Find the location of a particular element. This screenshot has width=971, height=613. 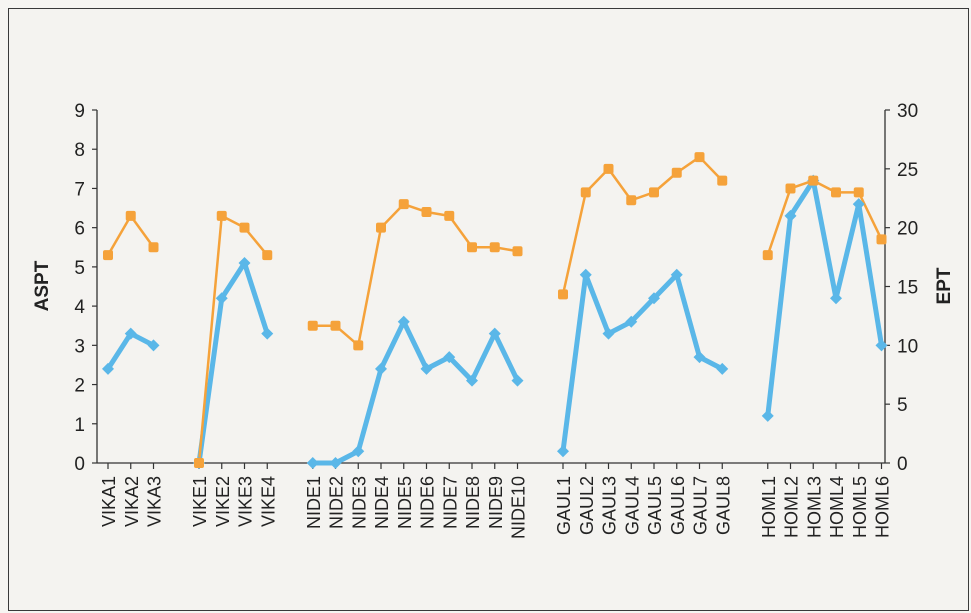

category-label: HOML3 is located at coordinates (814, 507).